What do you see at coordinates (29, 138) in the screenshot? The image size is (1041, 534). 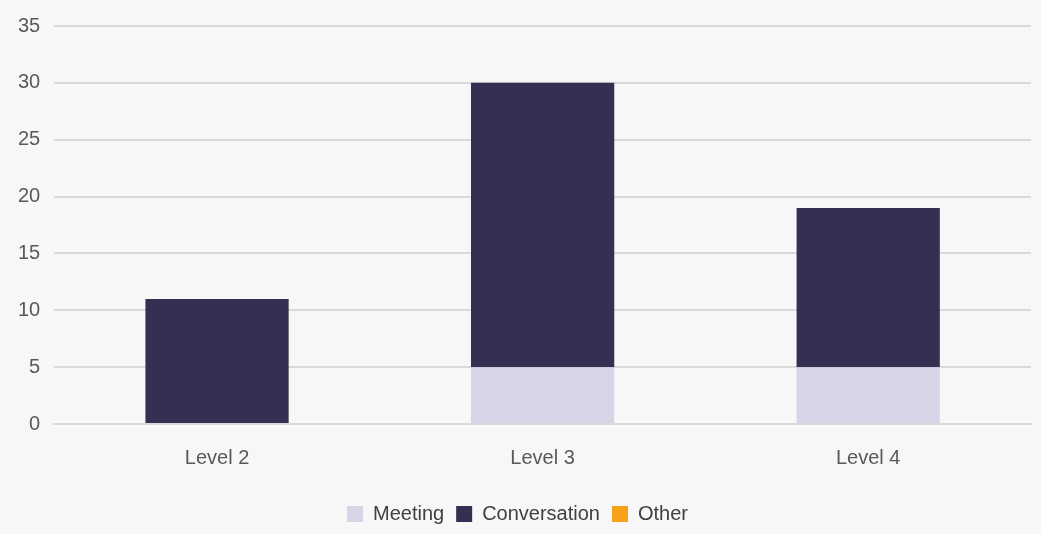 I see `y-tick-label: 25` at bounding box center [29, 138].